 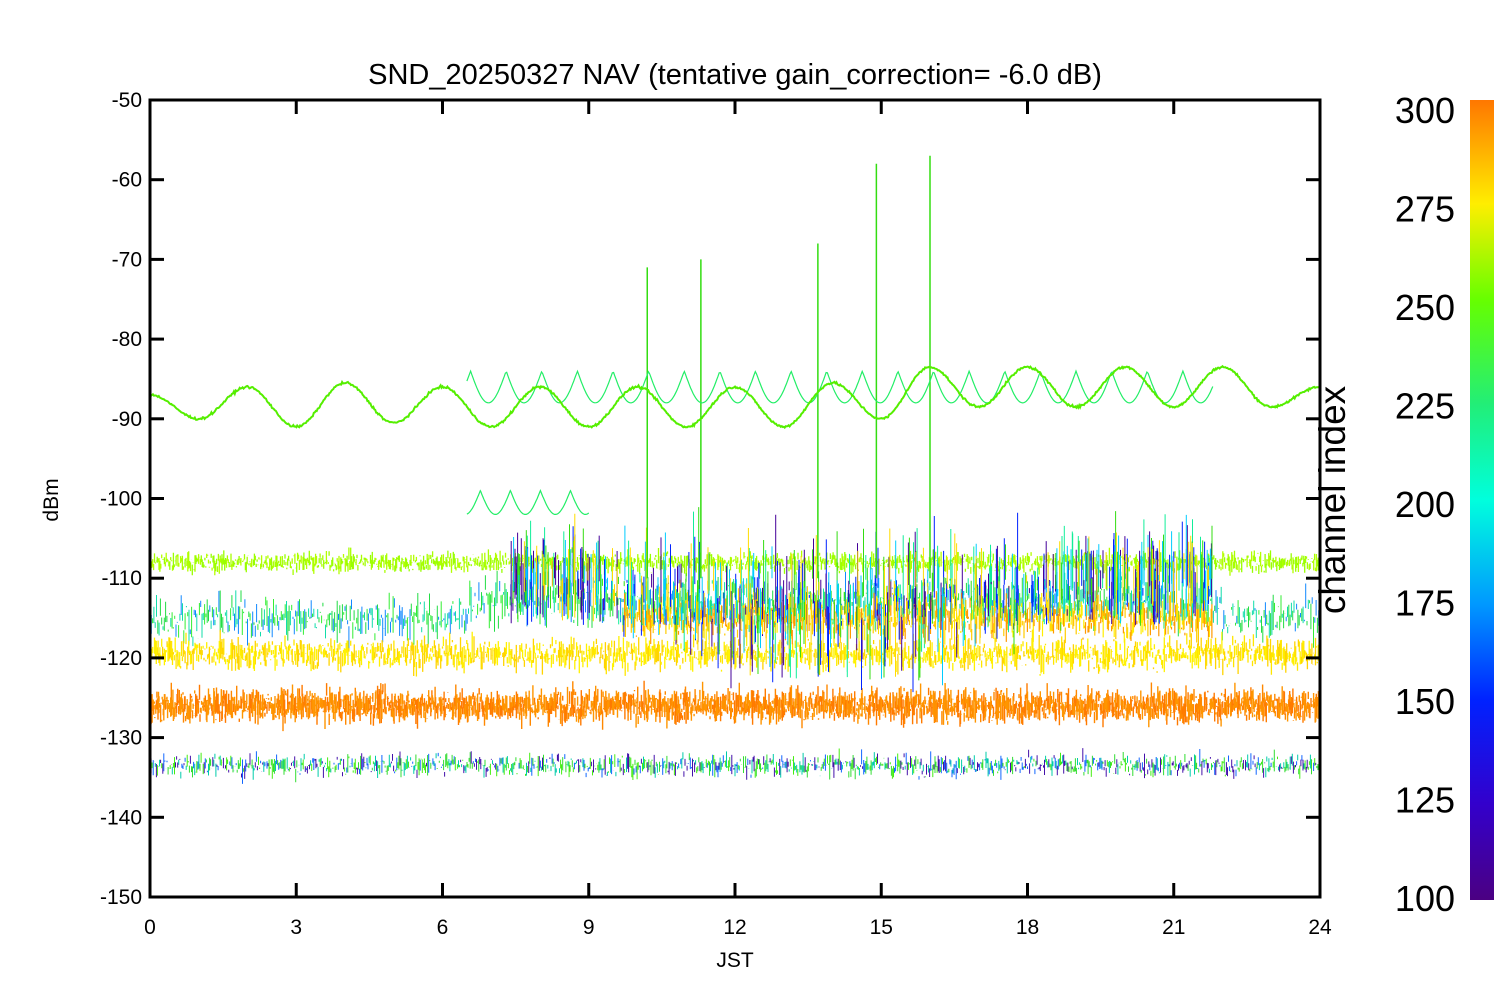 I want to click on x-tick-label: 15, so click(x=881, y=927).